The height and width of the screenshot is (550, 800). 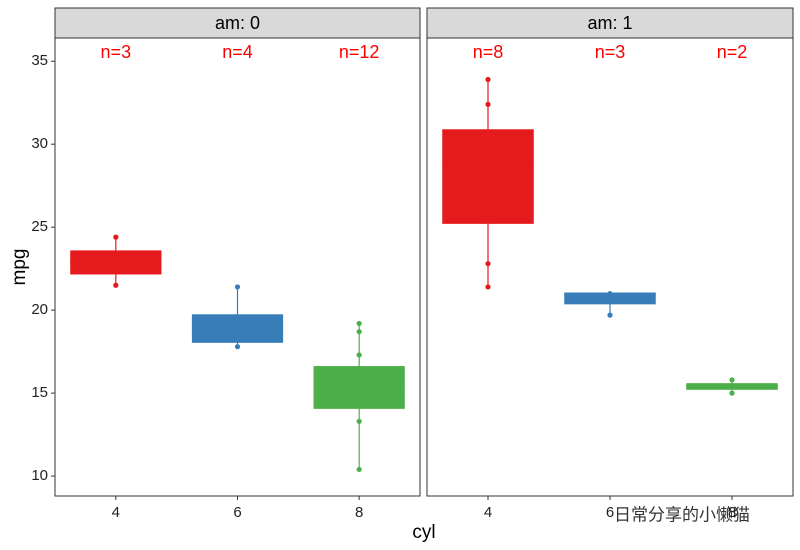 What do you see at coordinates (39, 475) in the screenshot?
I see `y-tick-label: 10` at bounding box center [39, 475].